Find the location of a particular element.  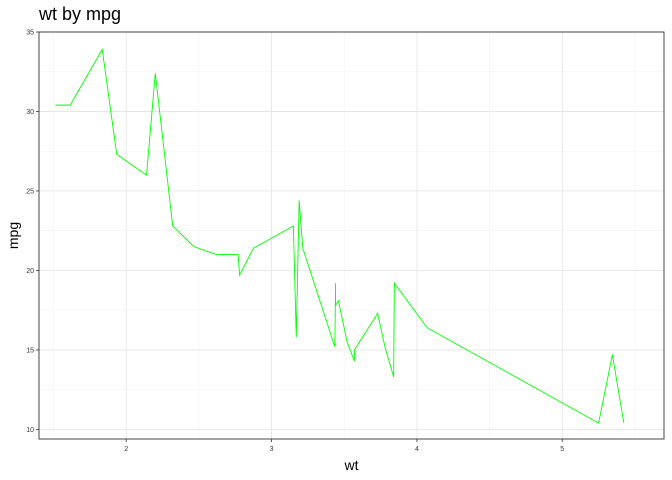

y-tick-label: 20 is located at coordinates (30, 271).